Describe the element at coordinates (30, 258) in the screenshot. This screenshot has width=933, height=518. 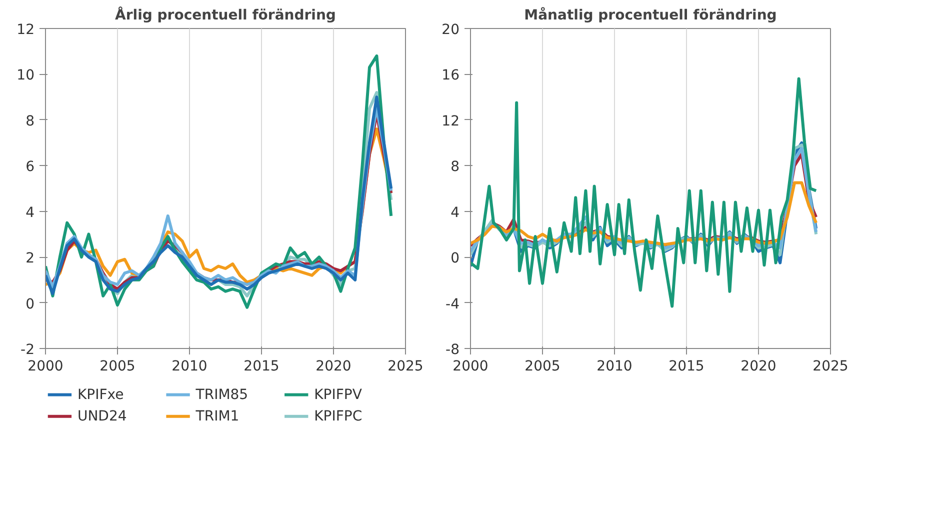
I see `y-tick-label: 2` at that location.